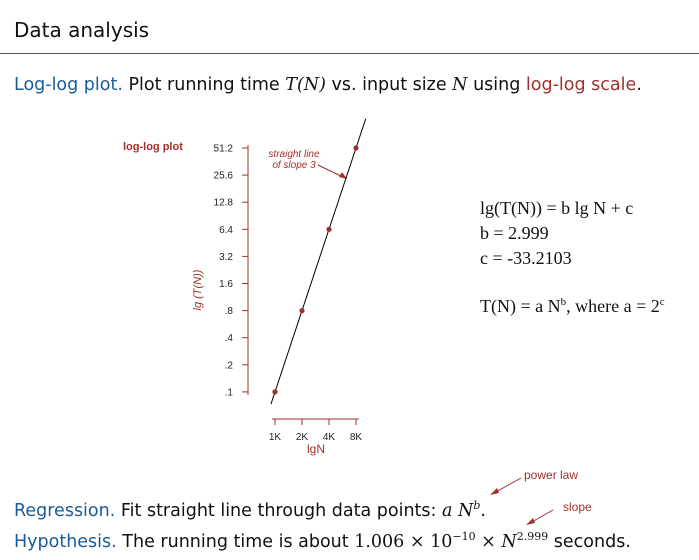  I want to click on intro-tn: T(N), so click(305, 85).